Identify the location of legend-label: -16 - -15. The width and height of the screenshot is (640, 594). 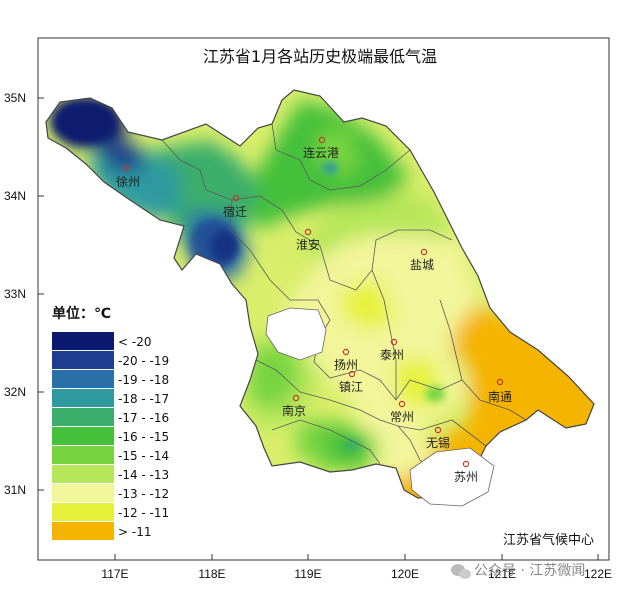
(143, 437).